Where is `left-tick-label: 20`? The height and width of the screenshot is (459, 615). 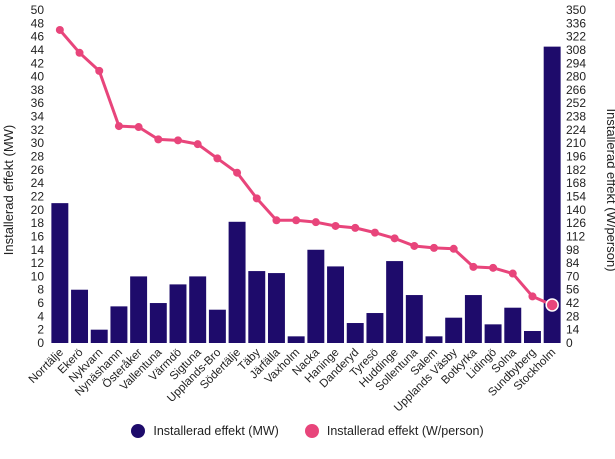 left-tick-label: 20 is located at coordinates (38, 210).